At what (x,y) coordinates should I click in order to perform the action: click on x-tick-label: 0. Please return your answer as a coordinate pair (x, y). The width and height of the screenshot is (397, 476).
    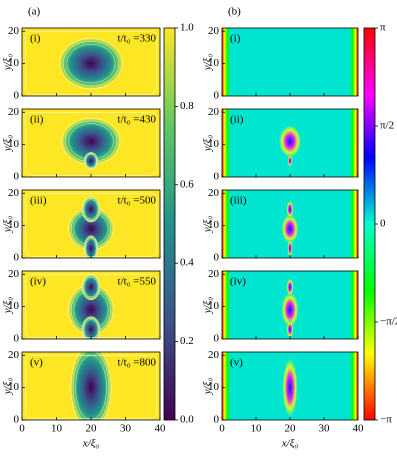
    Looking at the image, I should click on (22, 429).